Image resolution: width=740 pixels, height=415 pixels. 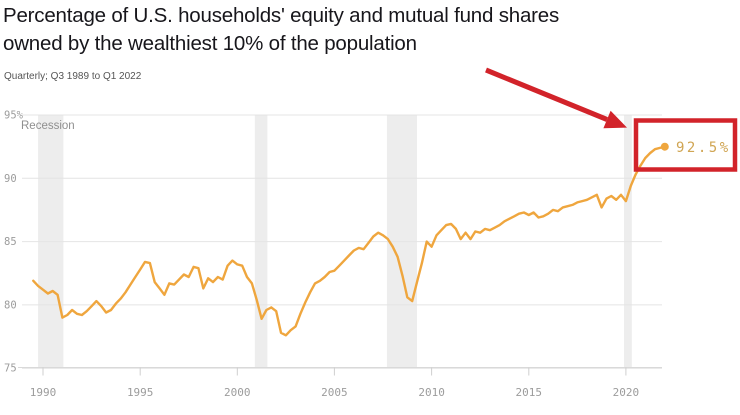 What do you see at coordinates (10, 369) in the screenshot?
I see `y-tick-label: 75` at bounding box center [10, 369].